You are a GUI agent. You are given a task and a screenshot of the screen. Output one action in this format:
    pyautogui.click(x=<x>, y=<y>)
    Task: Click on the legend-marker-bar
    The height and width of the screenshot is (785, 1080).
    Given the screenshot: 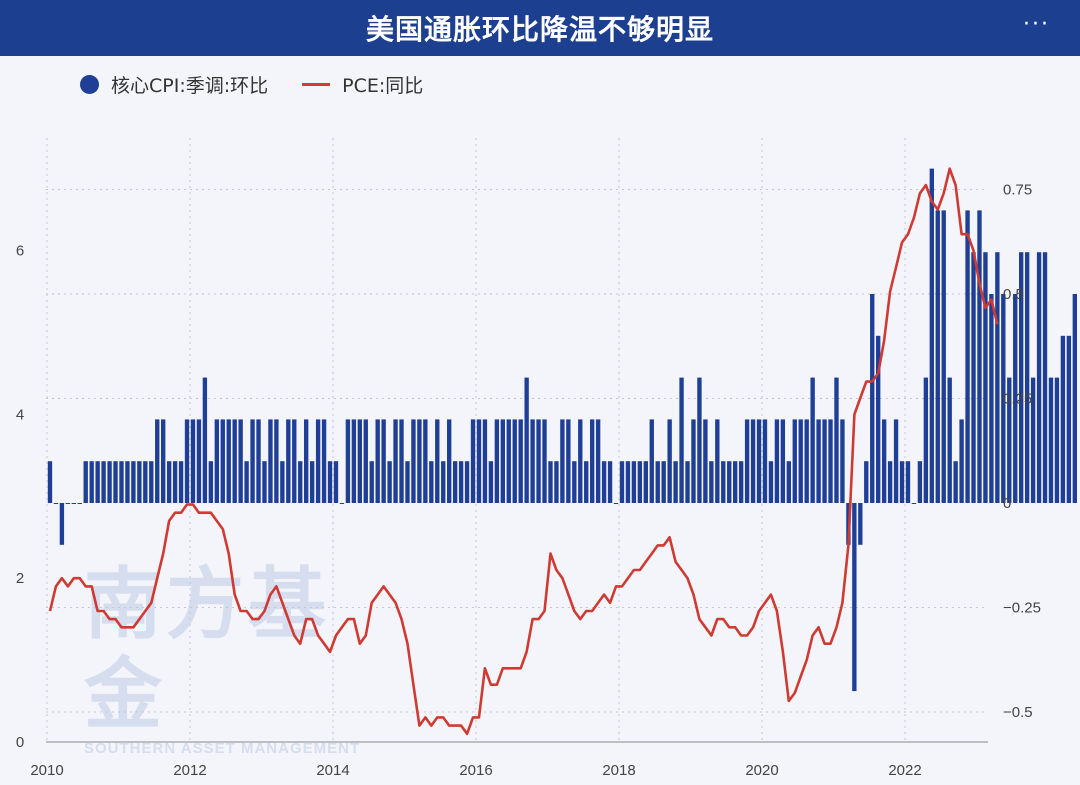 What is the action you would take?
    pyautogui.click(x=89, y=84)
    